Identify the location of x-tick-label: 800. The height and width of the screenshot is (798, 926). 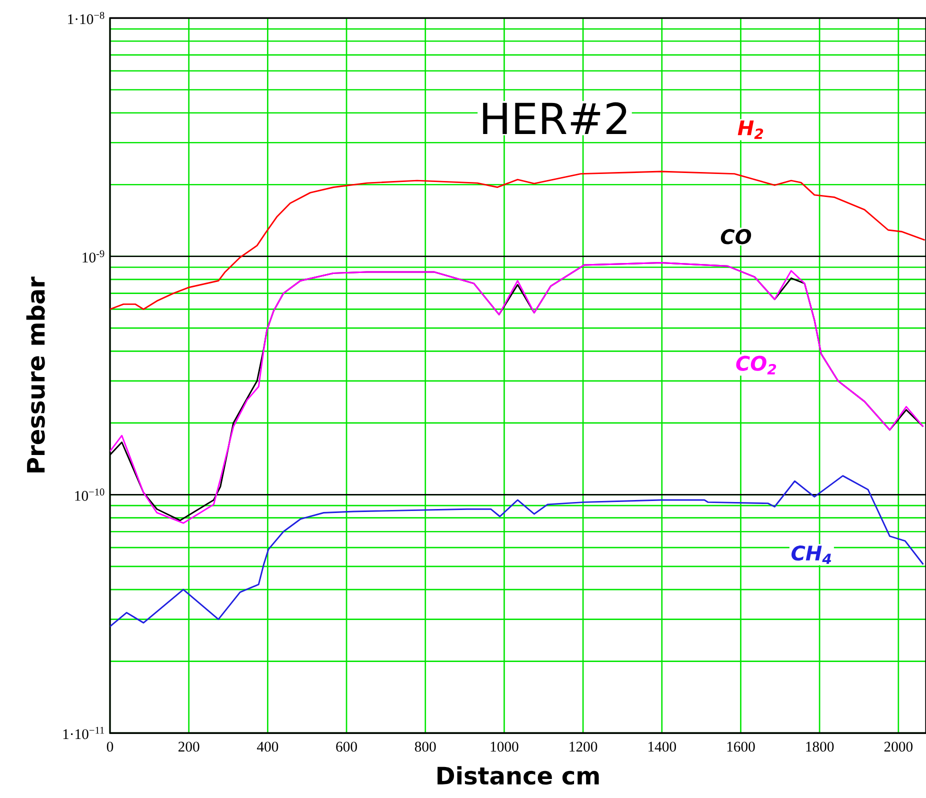
(425, 747).